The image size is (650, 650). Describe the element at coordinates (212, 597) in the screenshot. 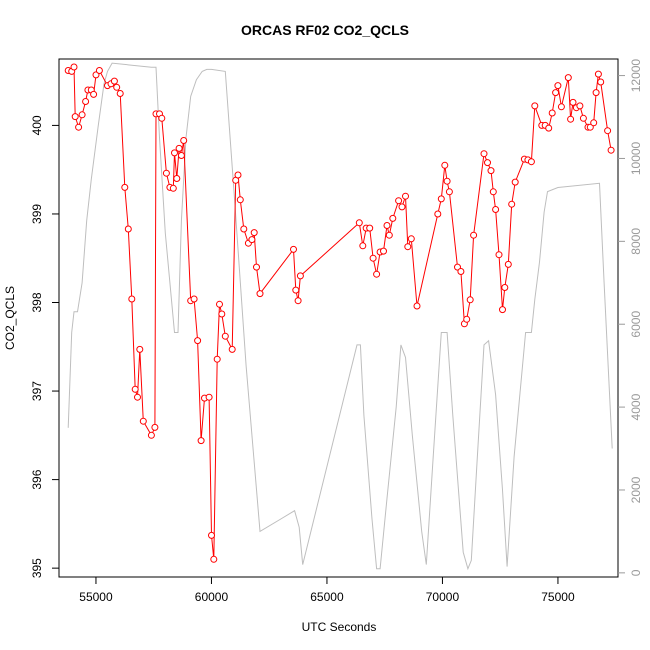

I see `x-tick-label: 60000` at that location.